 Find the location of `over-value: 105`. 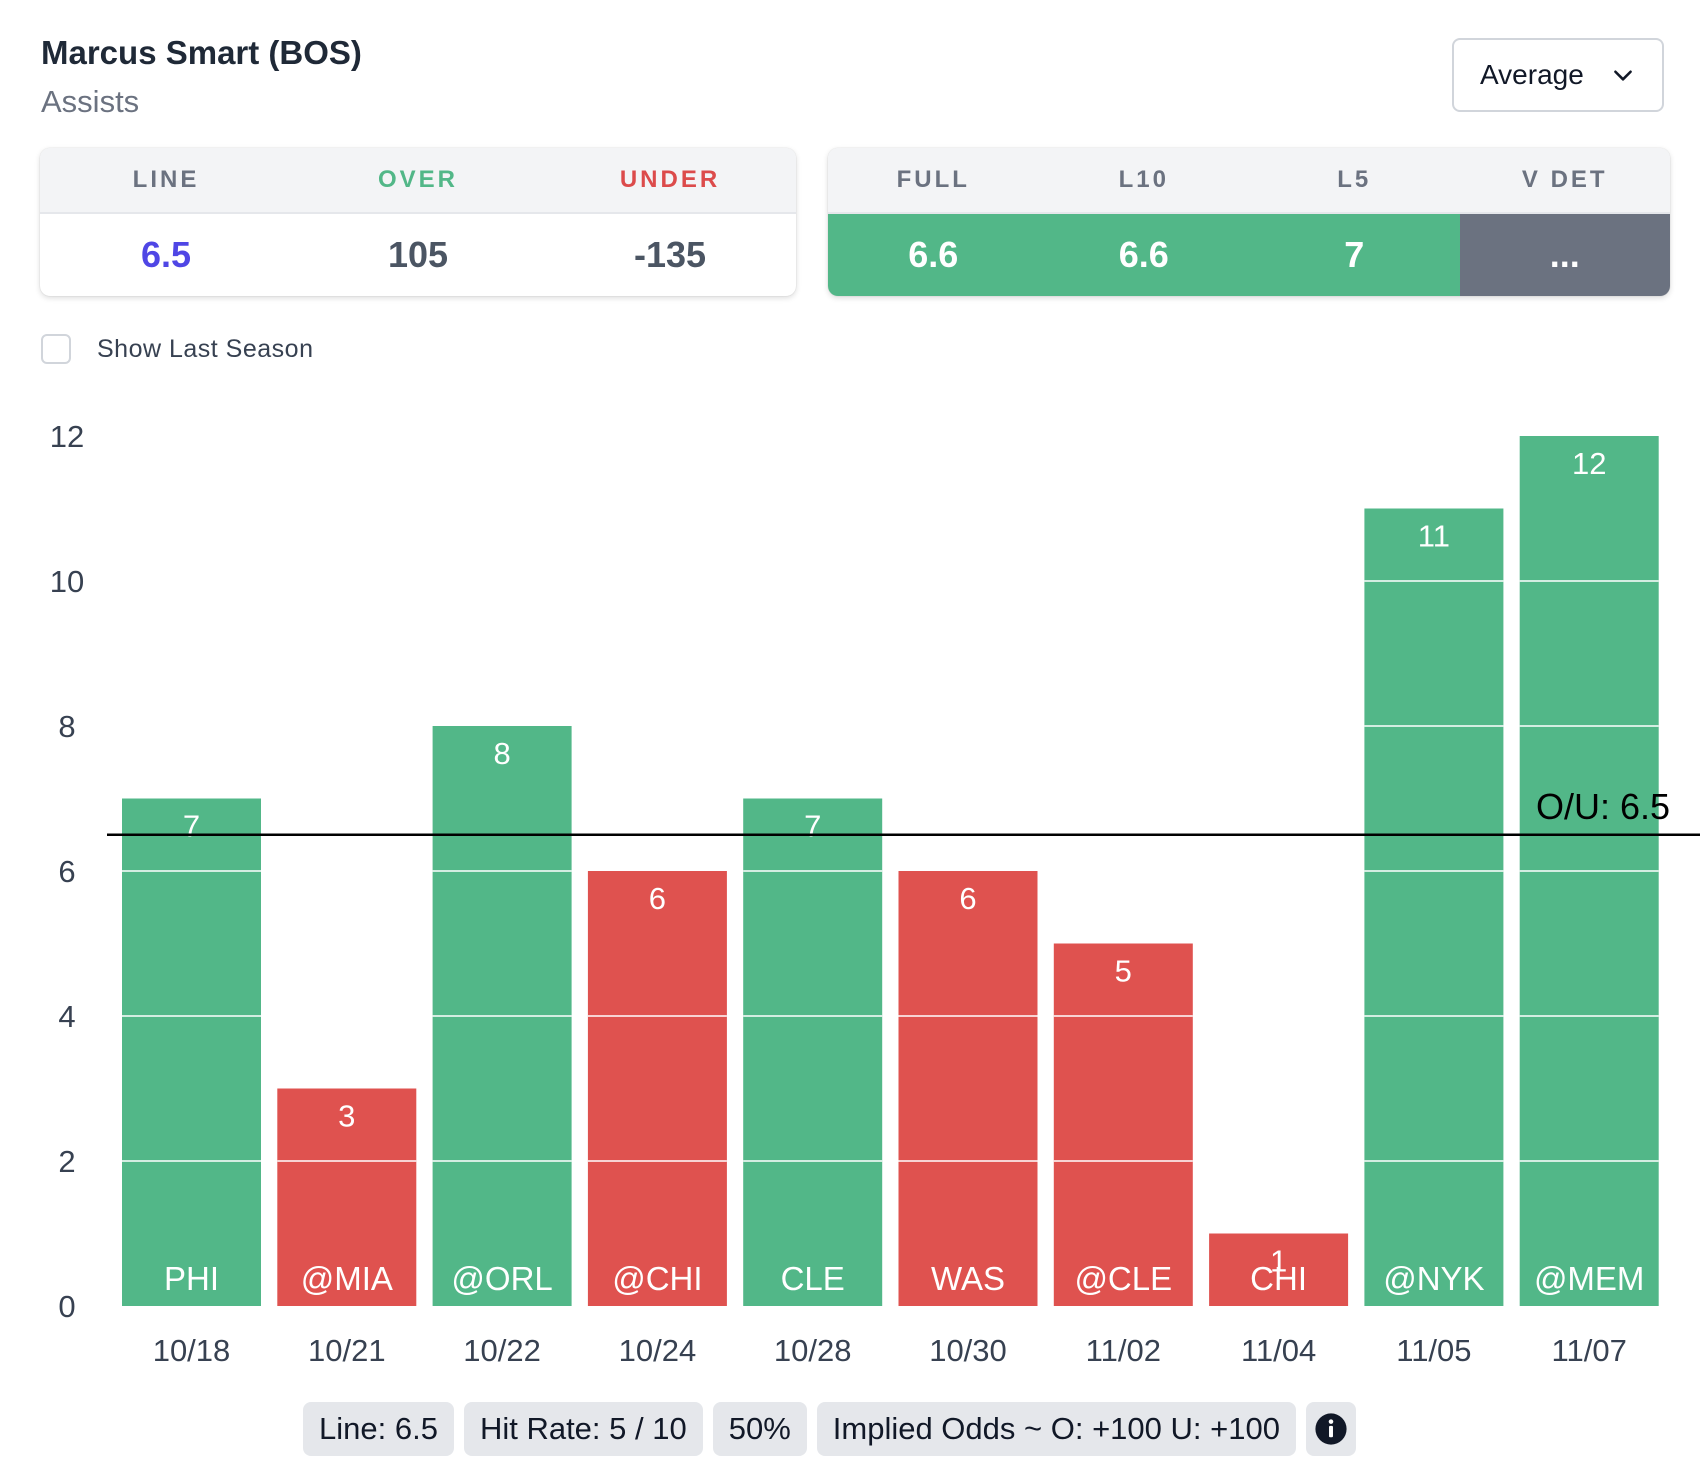

over-value: 105 is located at coordinates (418, 254).